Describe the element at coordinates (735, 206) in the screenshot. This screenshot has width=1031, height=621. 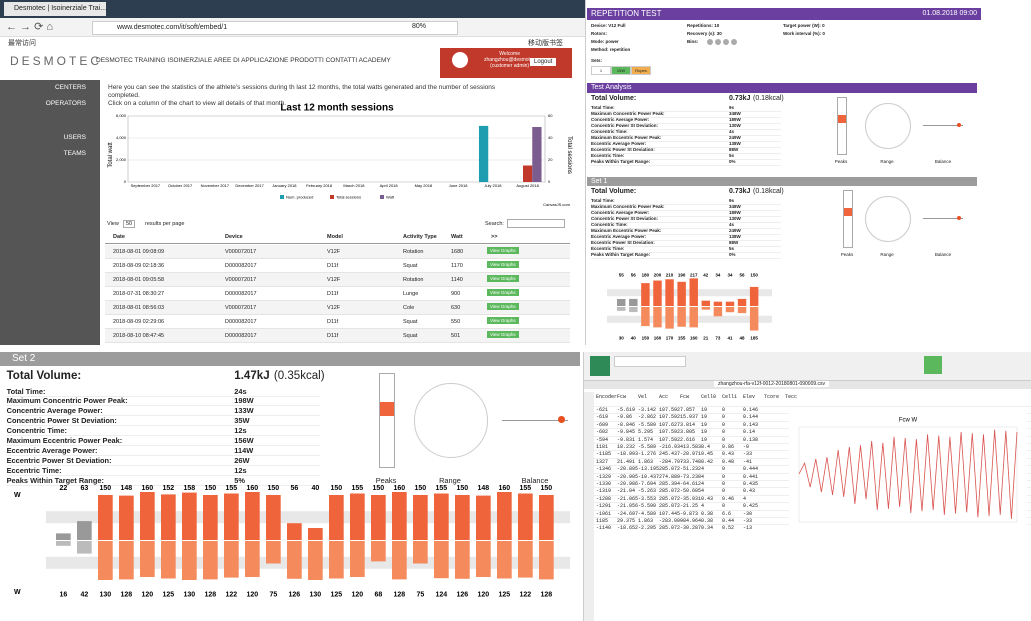
I see `metric-value: 348W` at that location.